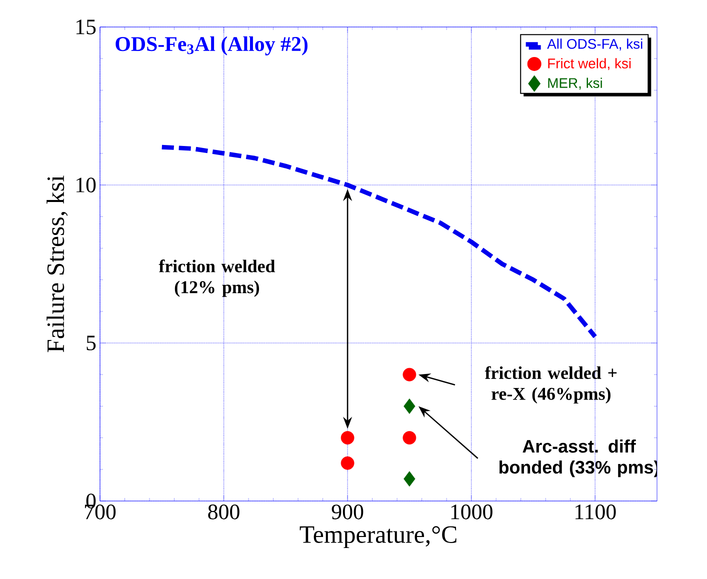 Image resolution: width=707 pixels, height=579 pixels. What do you see at coordinates (217, 278) in the screenshot?
I see `annotation: friction welded (12% pms)` at bounding box center [217, 278].